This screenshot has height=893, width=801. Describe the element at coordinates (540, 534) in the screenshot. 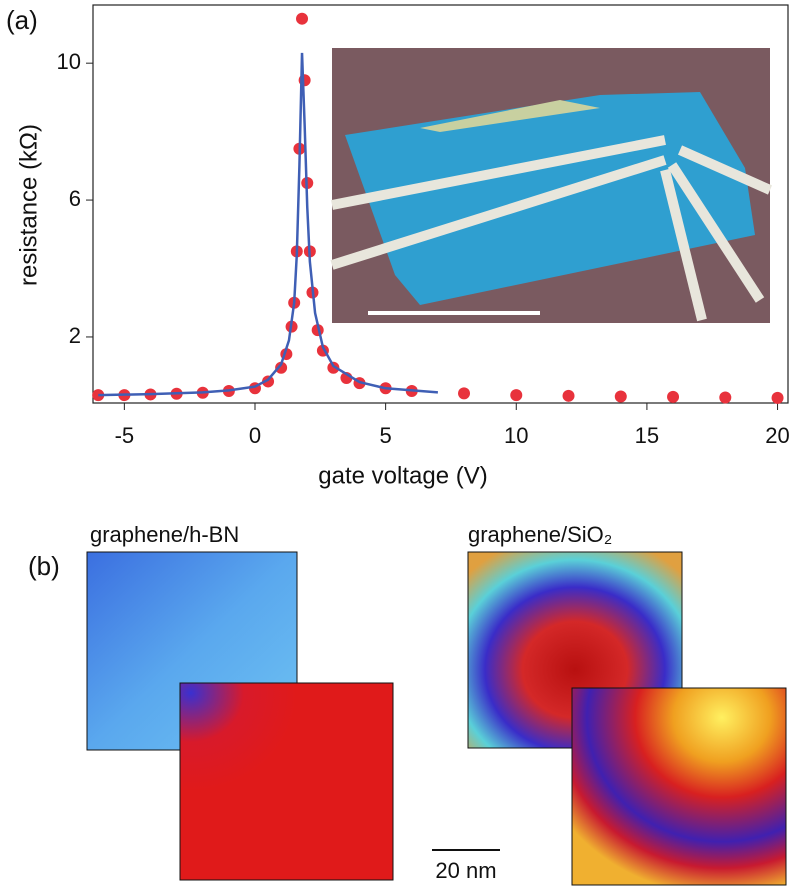

I see `image-title: graphene/SiO₂` at that location.